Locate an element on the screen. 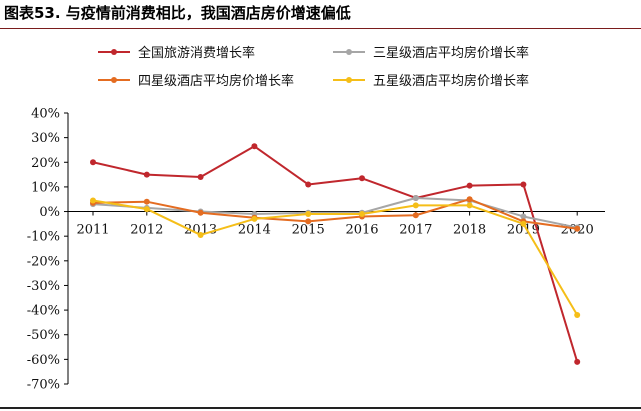  legend-label: 四星级酒店平均房价增长率 is located at coordinates (216, 81).